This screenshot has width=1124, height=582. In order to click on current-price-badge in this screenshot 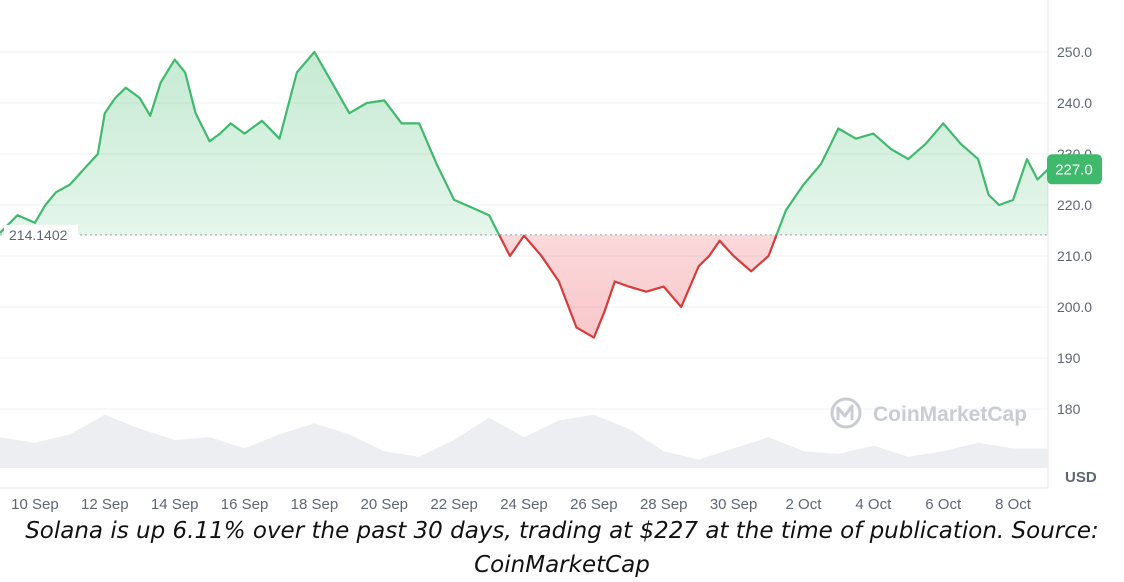, I will do `click(1074, 169)`.